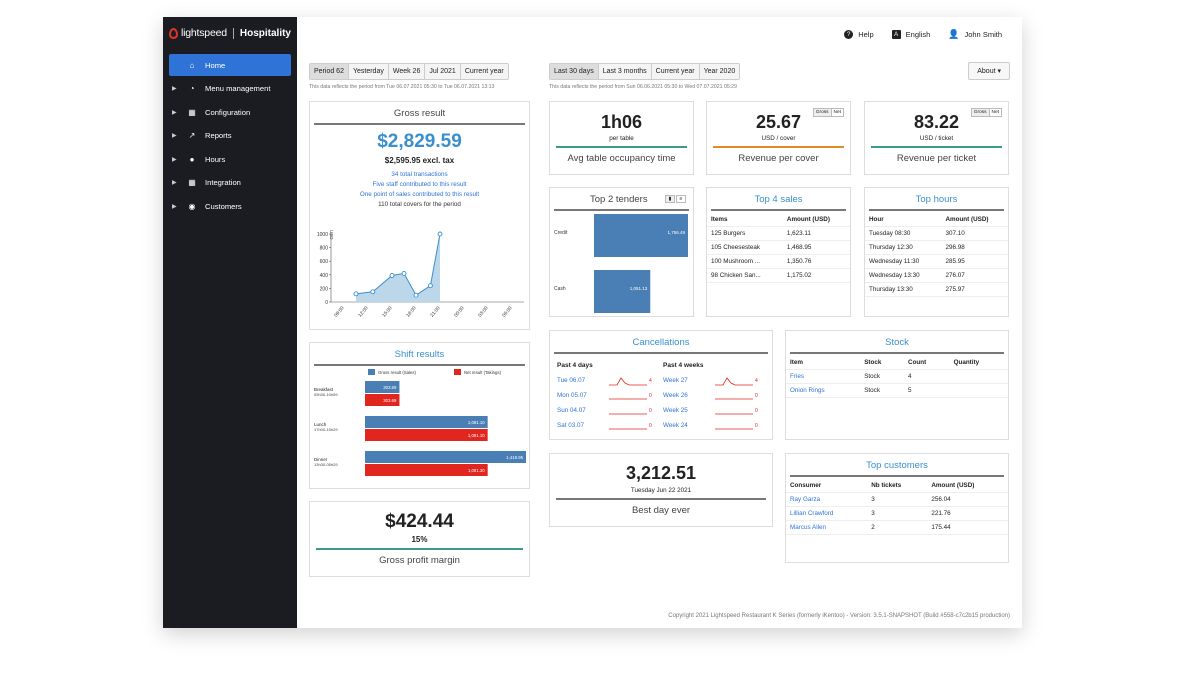 The width and height of the screenshot is (1200, 675). What do you see at coordinates (324, 276) in the screenshot?
I see `y-tick-label: 400` at bounding box center [324, 276].